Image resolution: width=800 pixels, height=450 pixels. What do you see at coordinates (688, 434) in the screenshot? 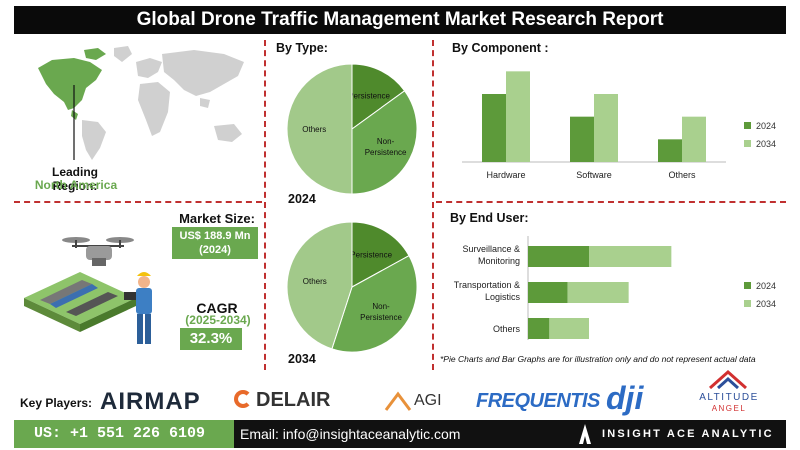
I see `footer-brand: INSIGHT ACE ANALYTIC` at bounding box center [688, 434].